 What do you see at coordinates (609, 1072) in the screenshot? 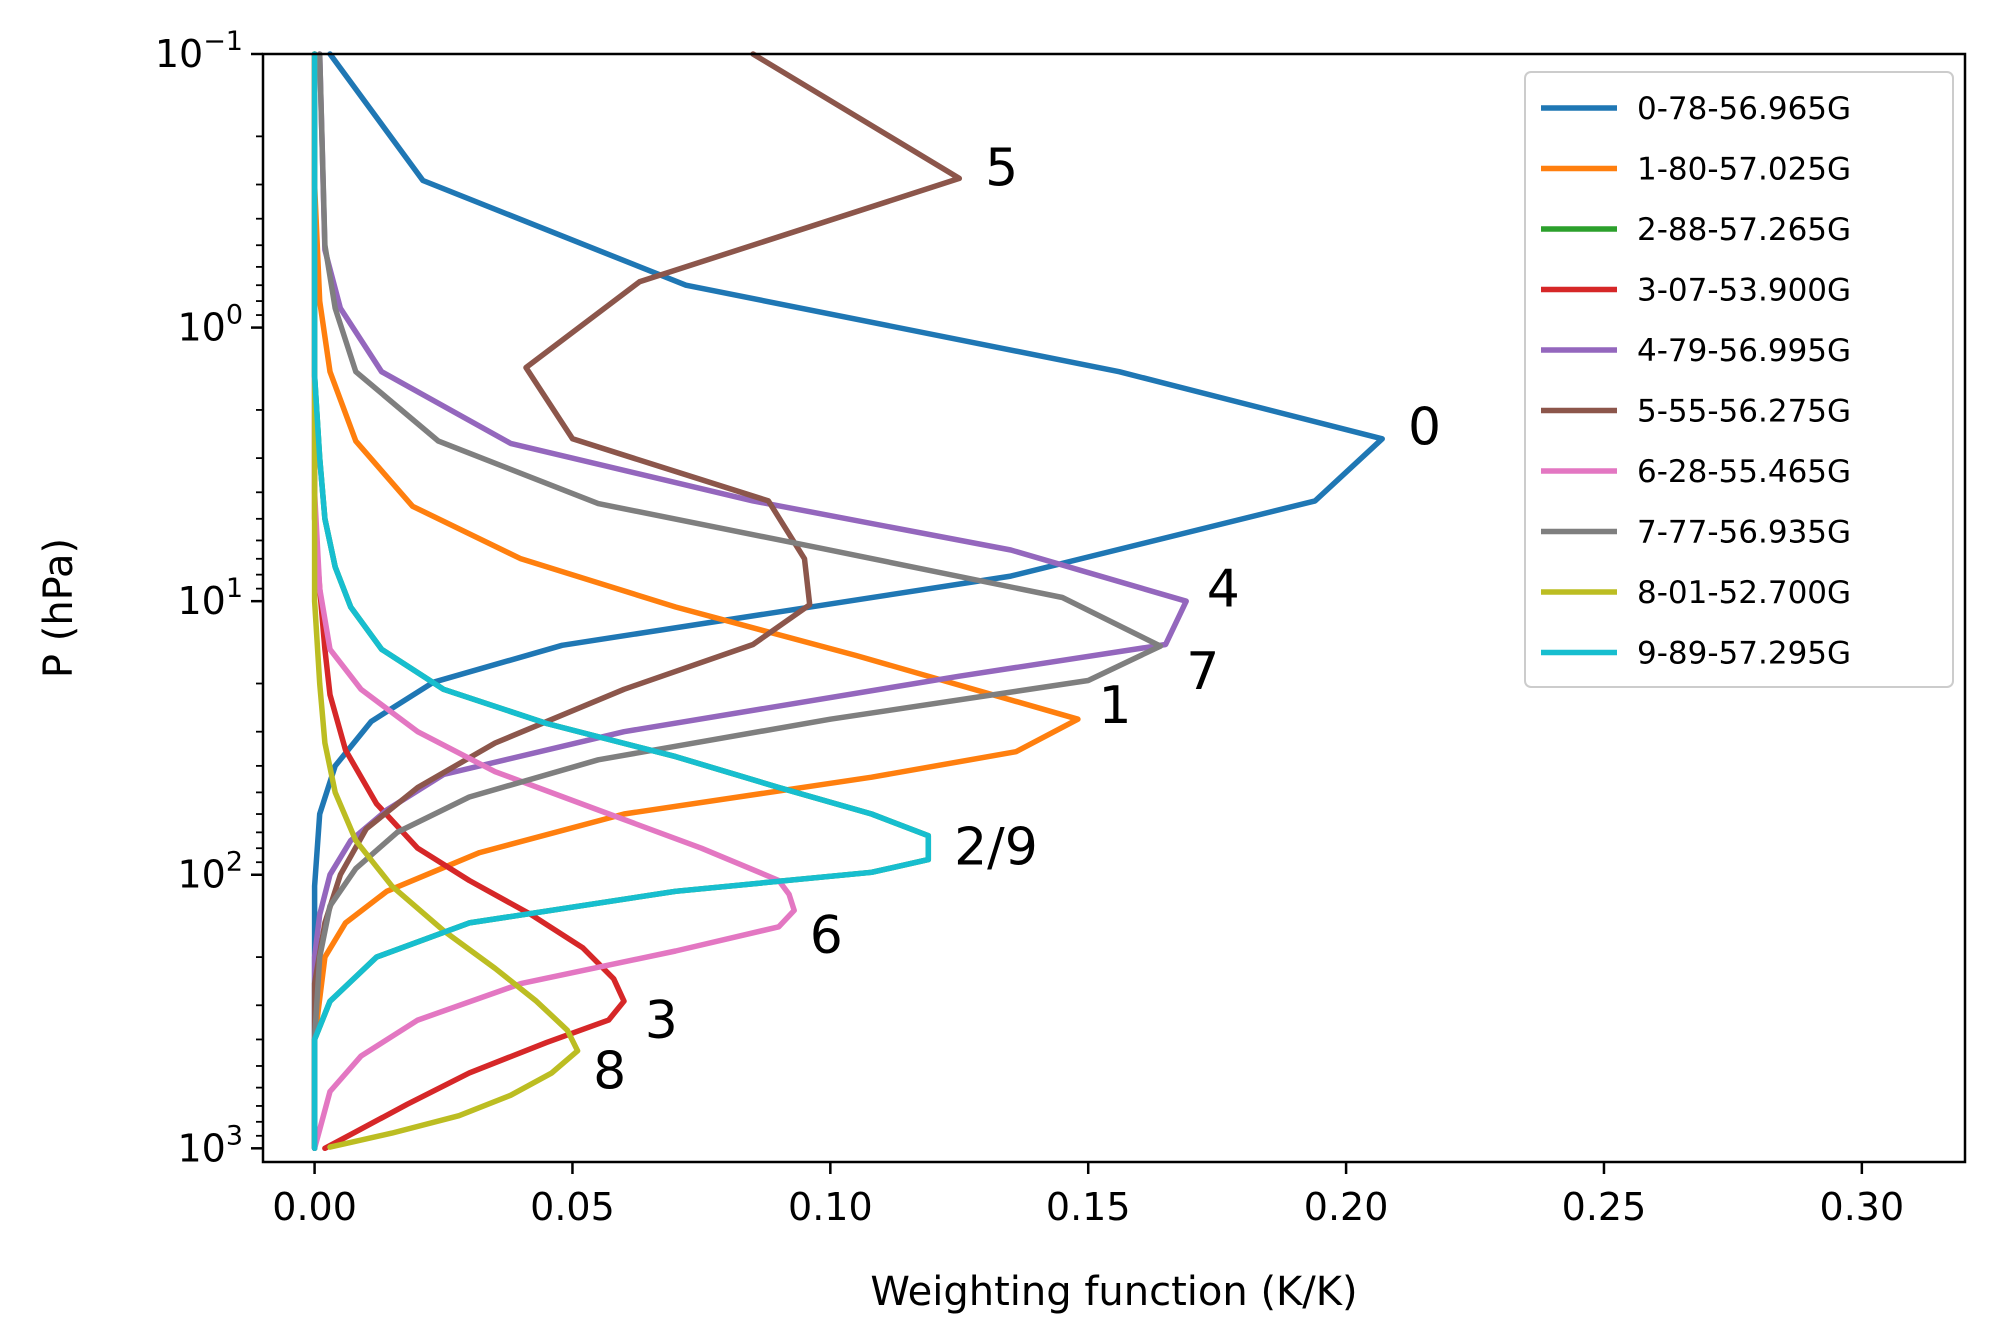
I see `series-annotation: 8` at bounding box center [609, 1072].